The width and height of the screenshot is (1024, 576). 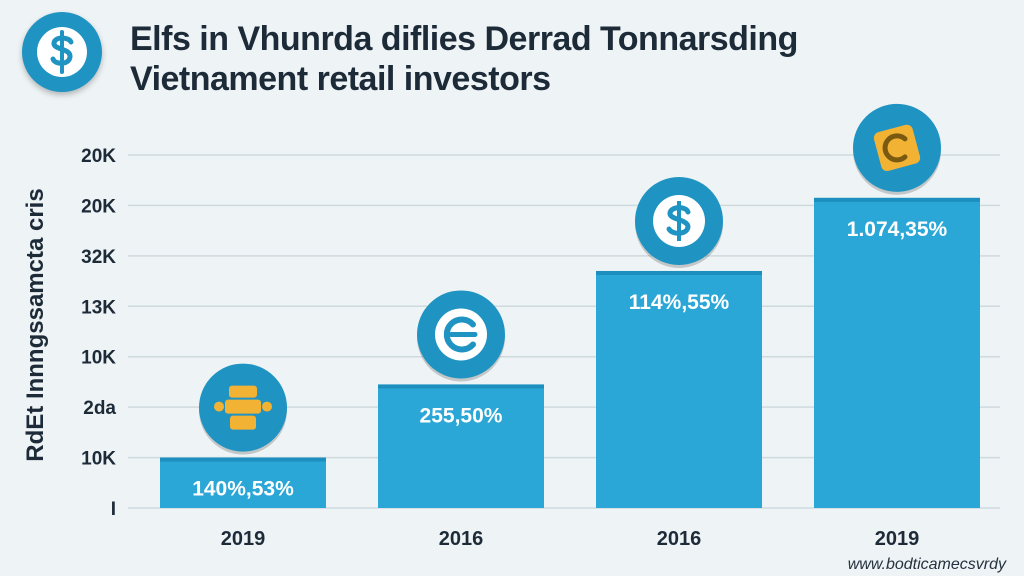 I want to click on y-tick-label: 32K, so click(x=98, y=257).